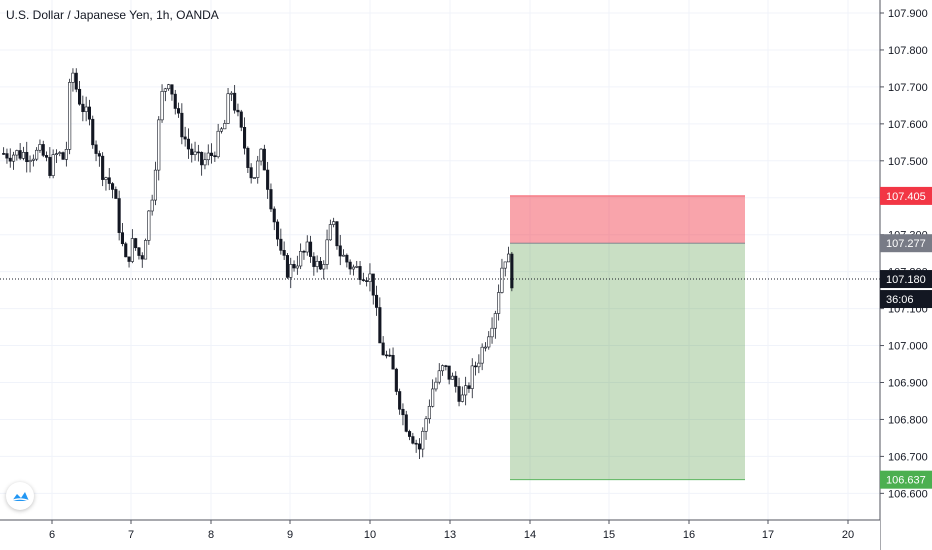 The width and height of the screenshot is (932, 550). Describe the element at coordinates (440, 534) in the screenshot. I see `time-axis: 6 7 8 9 10 13 14 15 16 17 20` at that location.